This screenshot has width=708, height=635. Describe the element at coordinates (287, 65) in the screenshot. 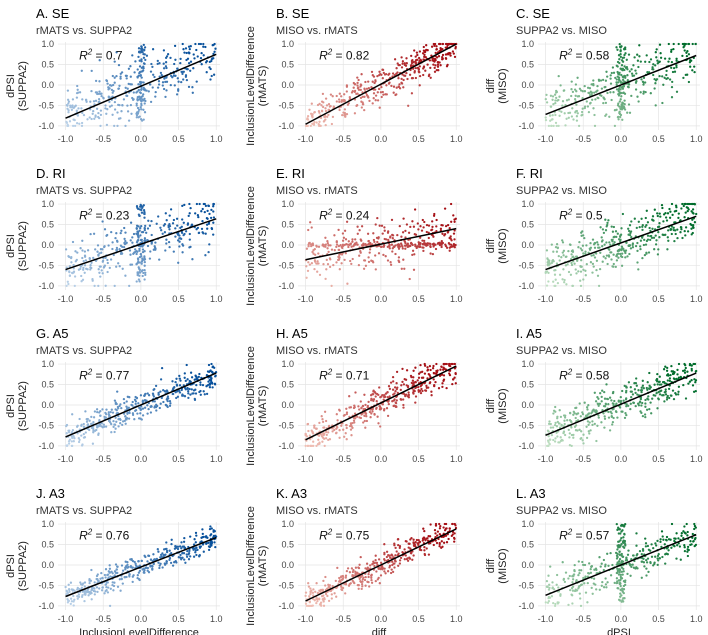

I see `y-tick-label: 0.5` at that location.